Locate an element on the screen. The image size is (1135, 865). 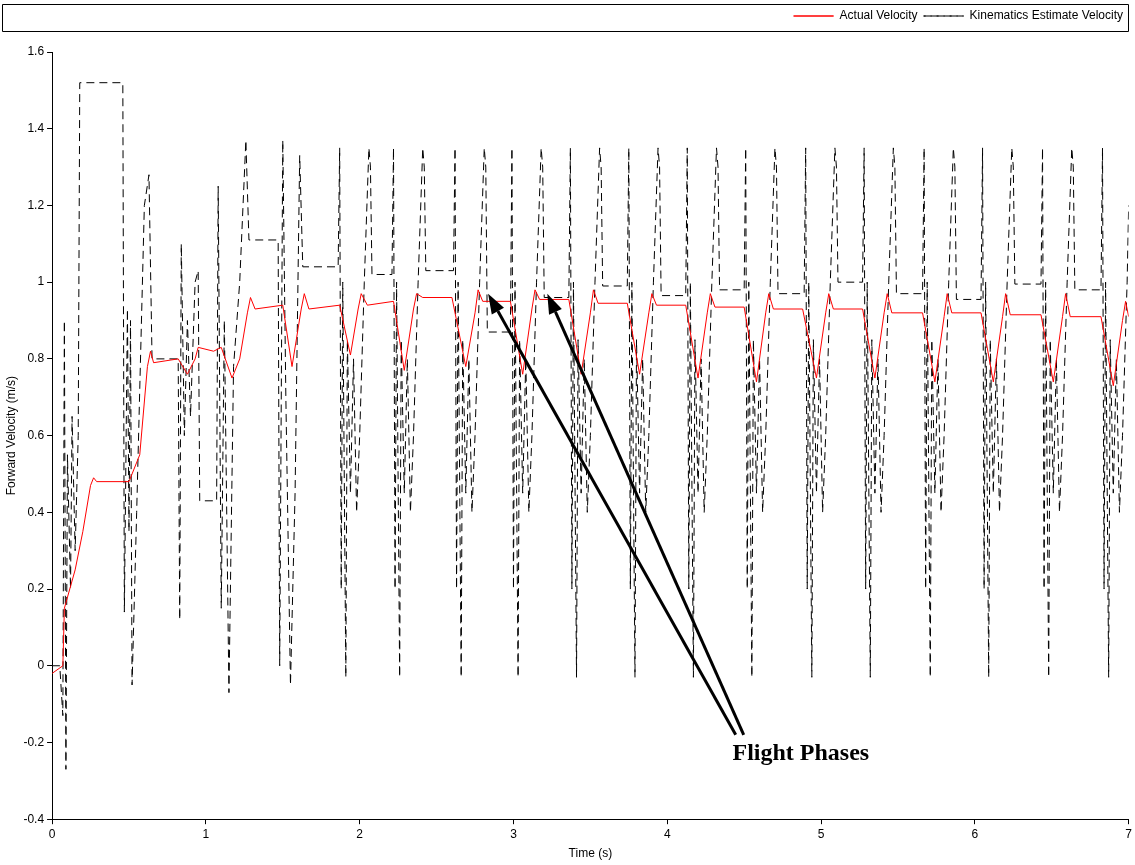
x-axis-title: Time (s) is located at coordinates (590, 853).